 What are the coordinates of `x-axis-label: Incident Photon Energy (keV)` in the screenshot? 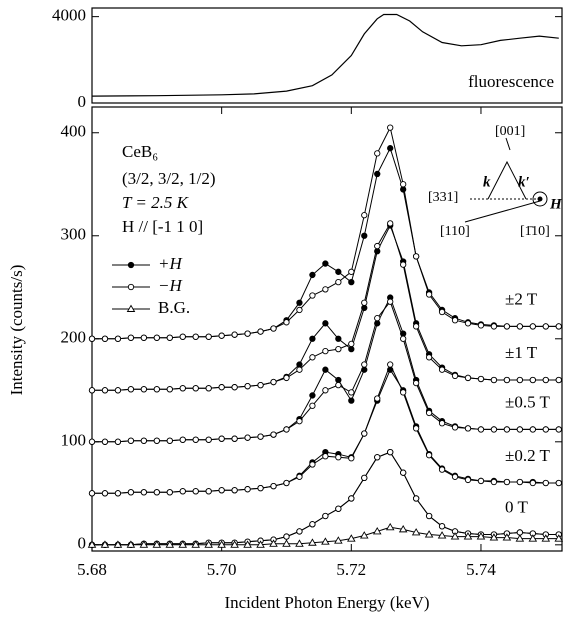 It's located at (326, 602).